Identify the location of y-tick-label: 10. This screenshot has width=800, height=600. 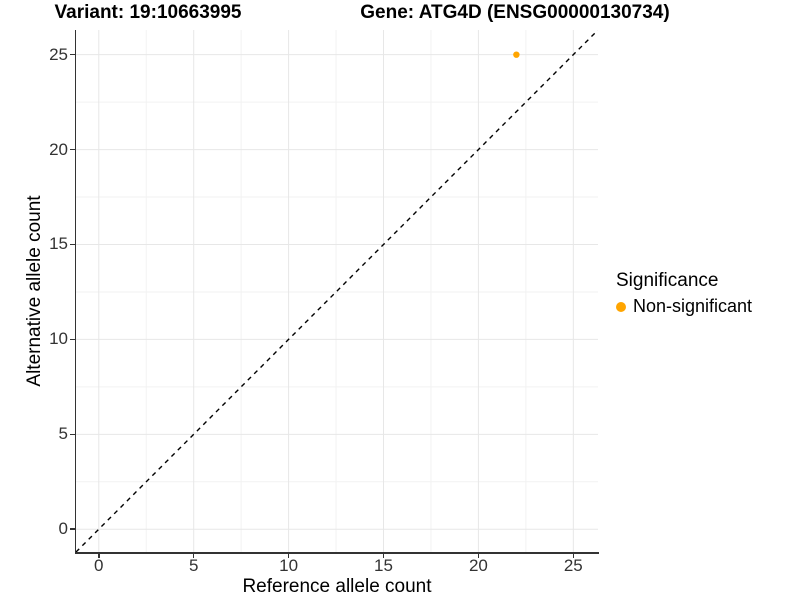
(58, 339).